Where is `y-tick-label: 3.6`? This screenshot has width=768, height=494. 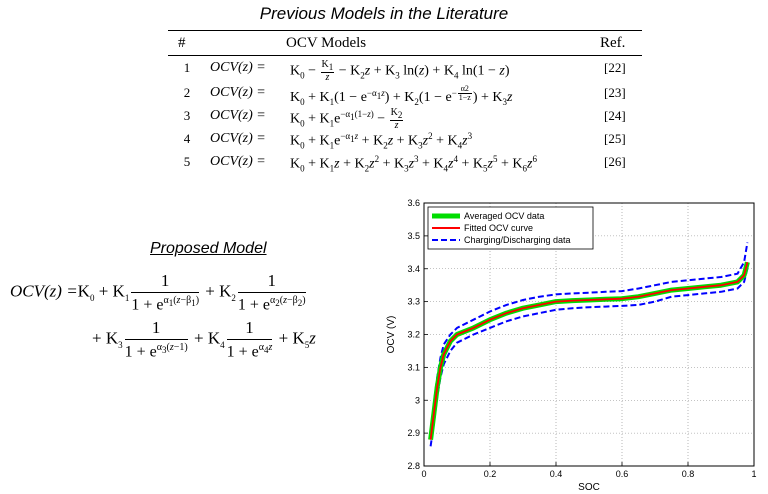
y-tick-label: 3.6 is located at coordinates (413, 203).